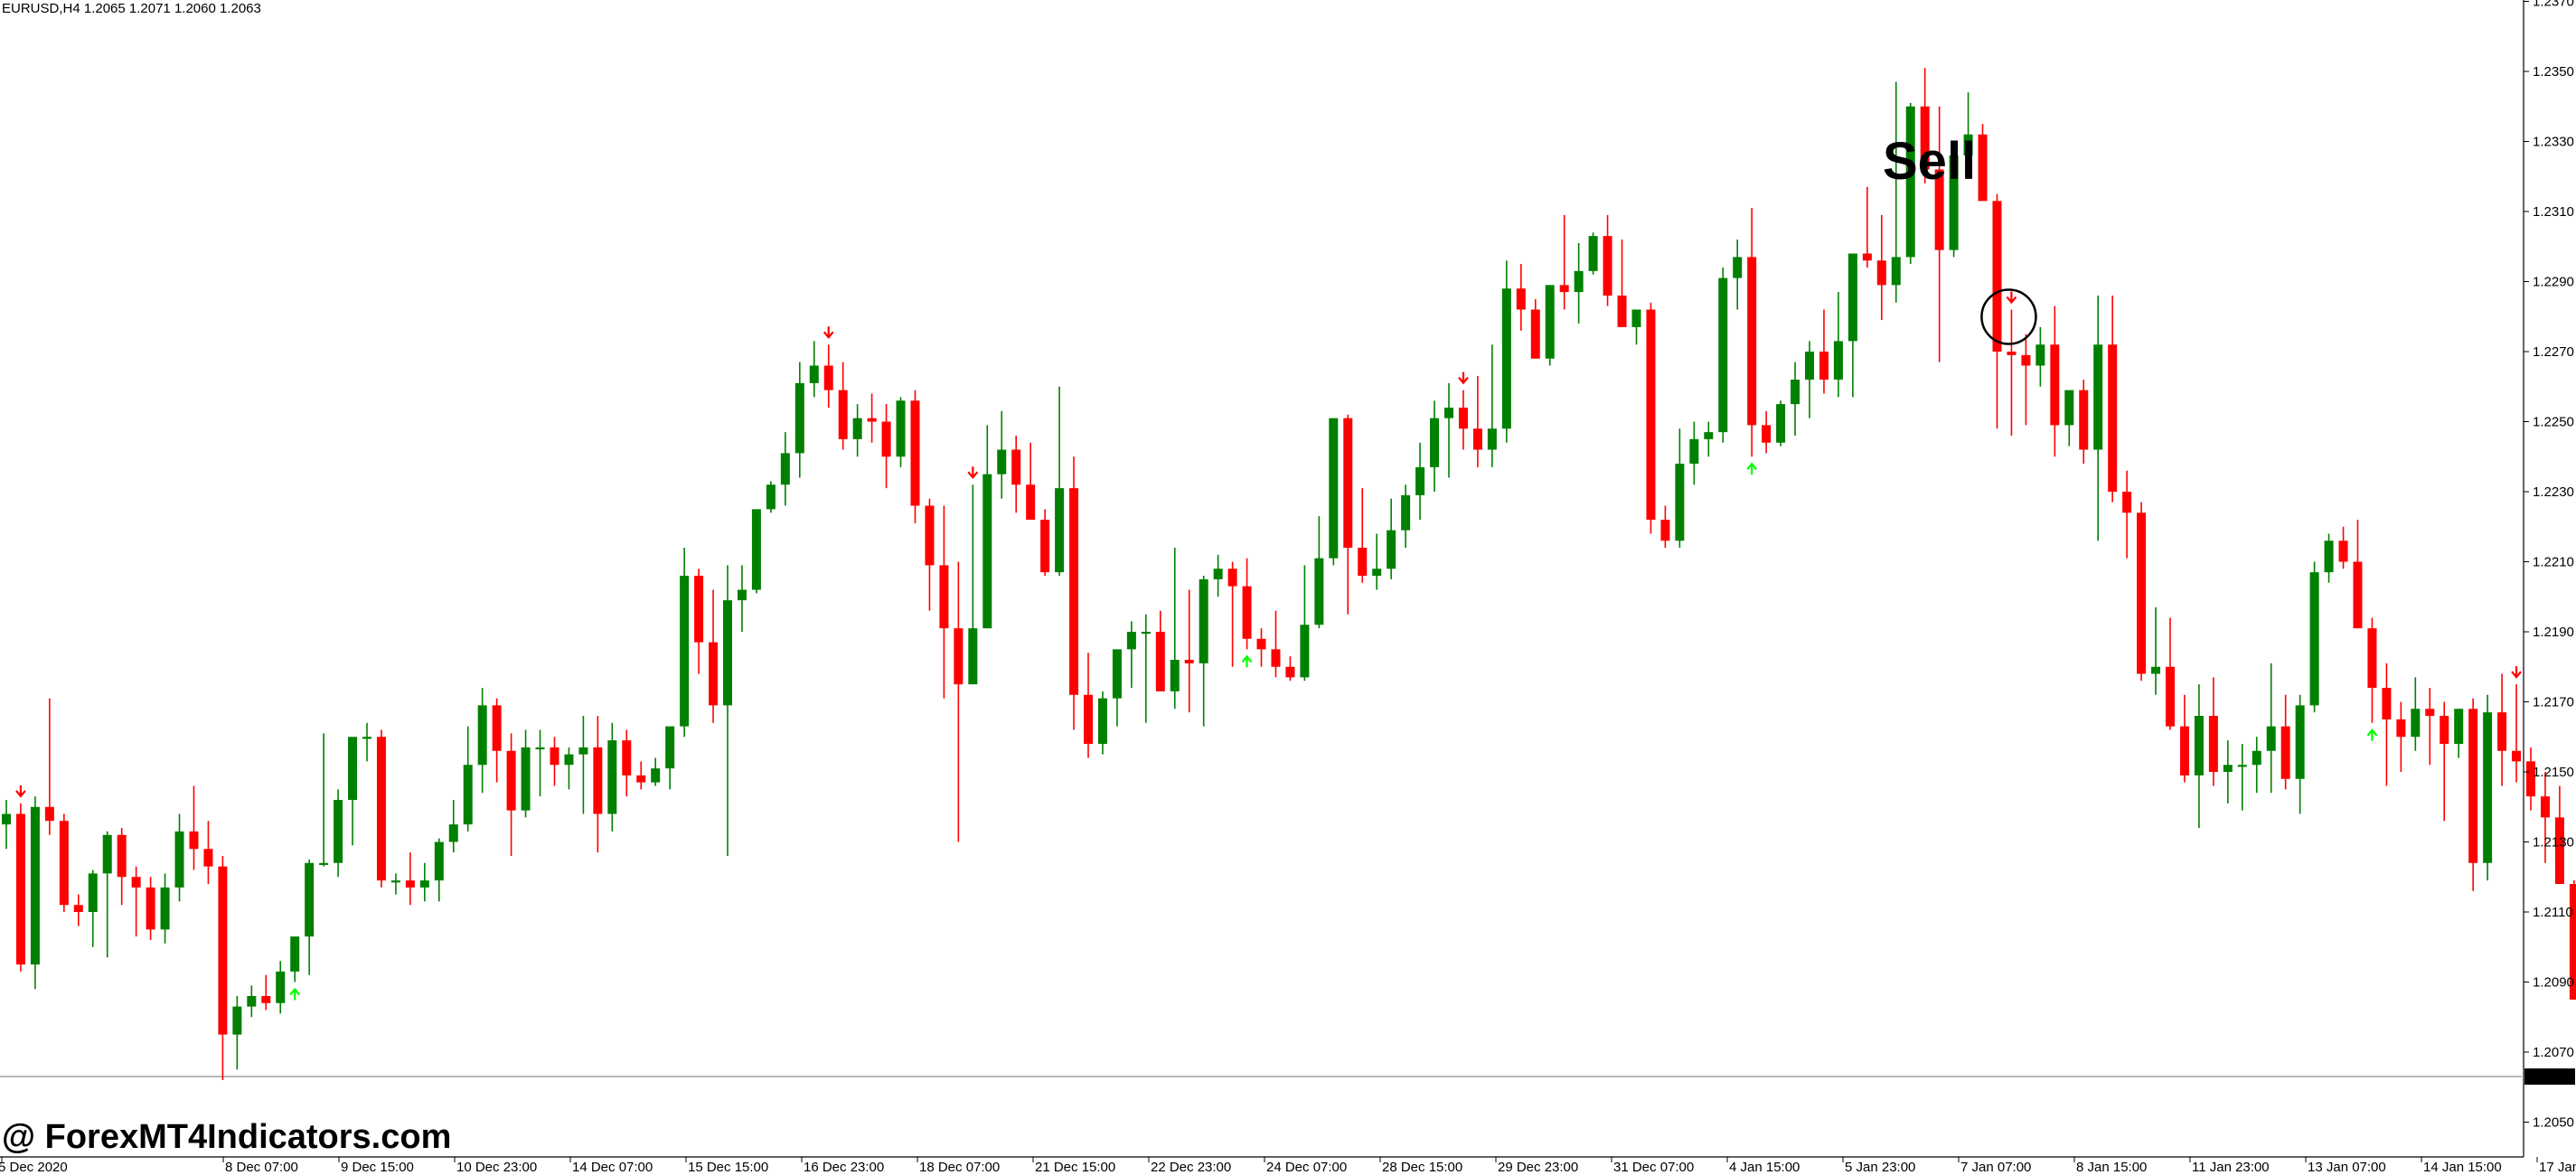 Image resolution: width=2576 pixels, height=1175 pixels. I want to click on price-tick-label: 1.2110, so click(2553, 913).